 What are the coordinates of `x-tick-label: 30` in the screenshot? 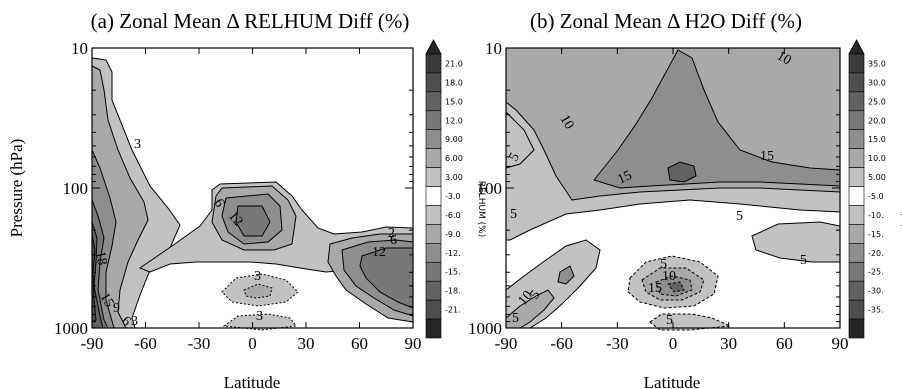 It's located at (306, 343).